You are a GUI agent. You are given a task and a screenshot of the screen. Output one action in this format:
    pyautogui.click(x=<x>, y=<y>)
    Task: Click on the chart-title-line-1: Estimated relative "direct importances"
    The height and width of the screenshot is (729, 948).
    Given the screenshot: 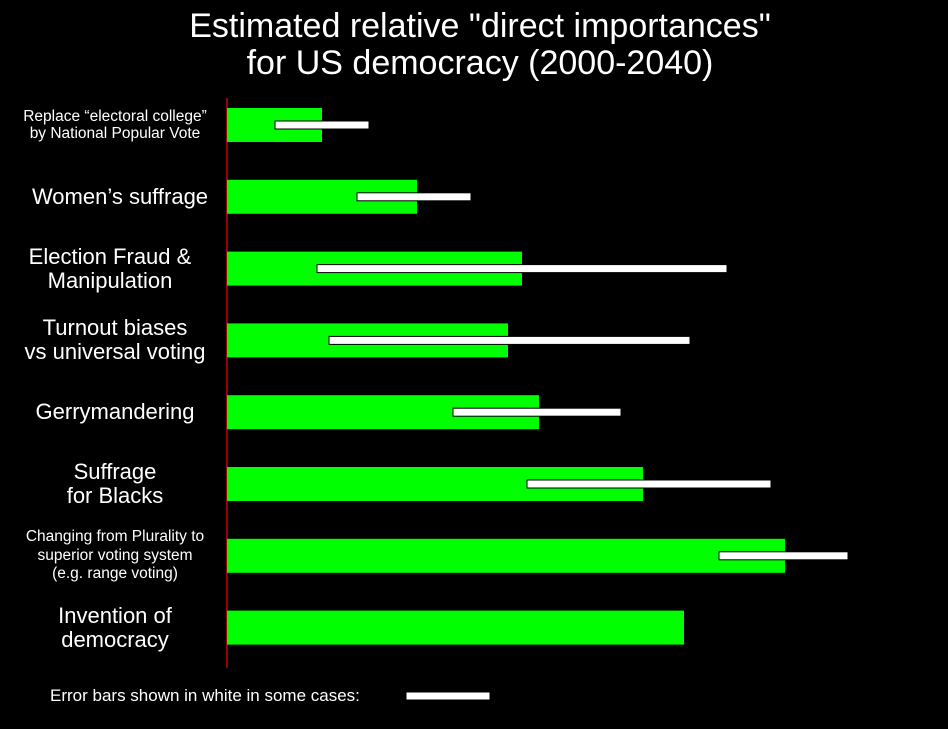 What is the action you would take?
    pyautogui.click(x=480, y=26)
    